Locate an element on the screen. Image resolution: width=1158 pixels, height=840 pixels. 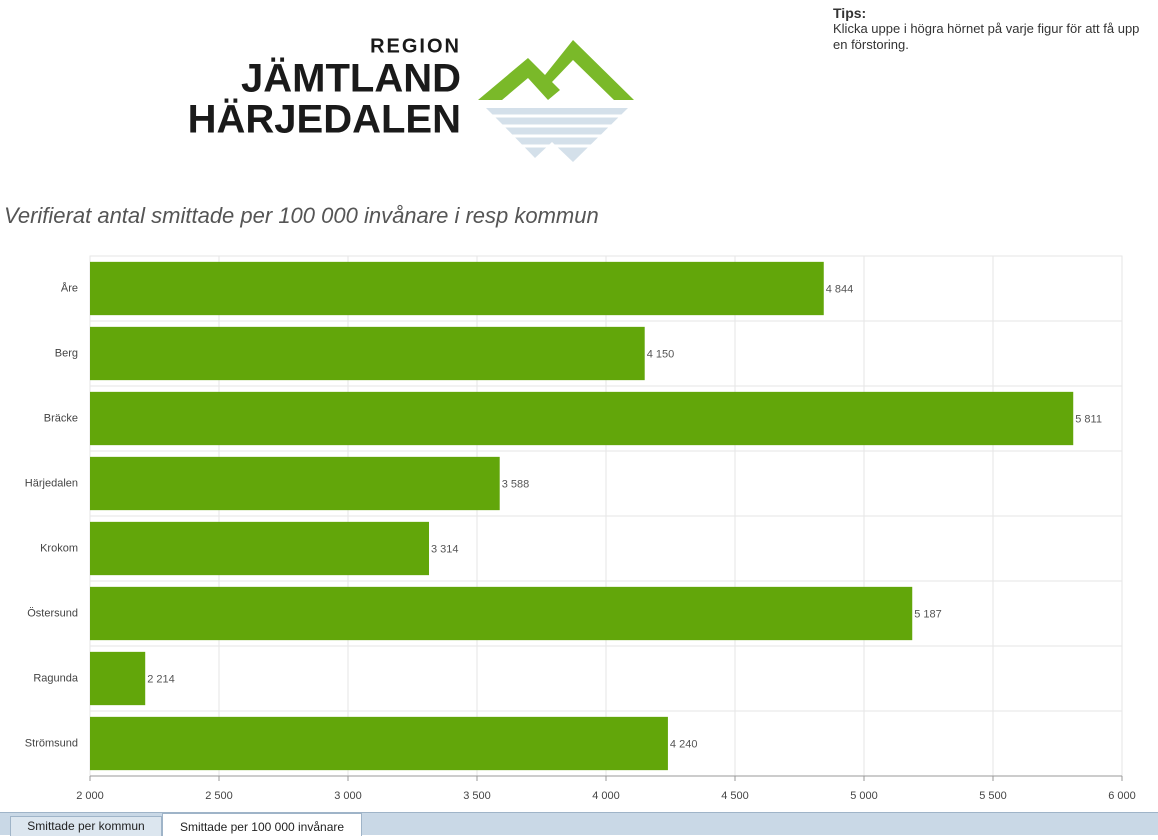
value-label: 3 588 is located at coordinates (516, 484).